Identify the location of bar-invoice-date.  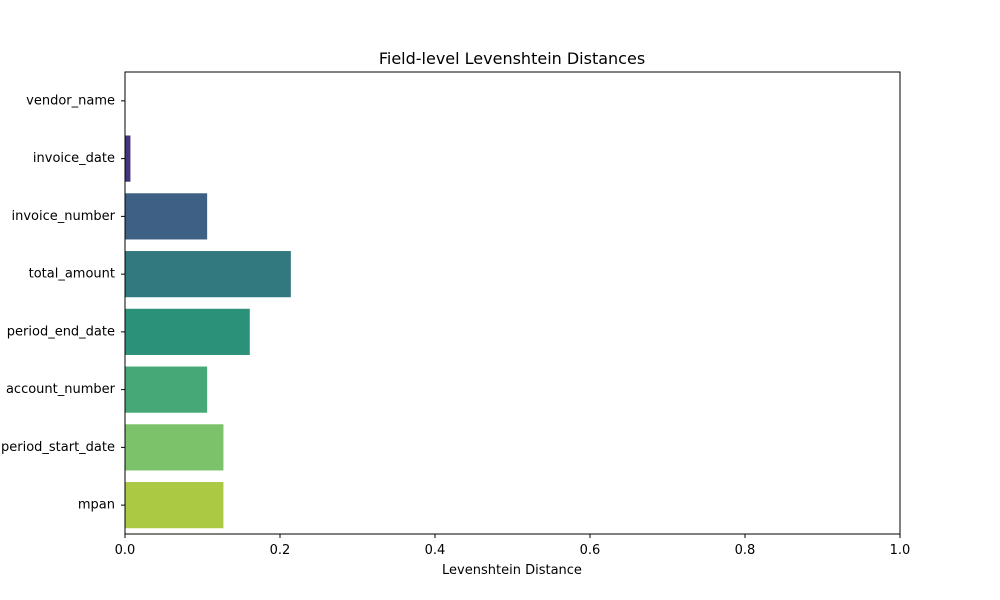
(128, 158).